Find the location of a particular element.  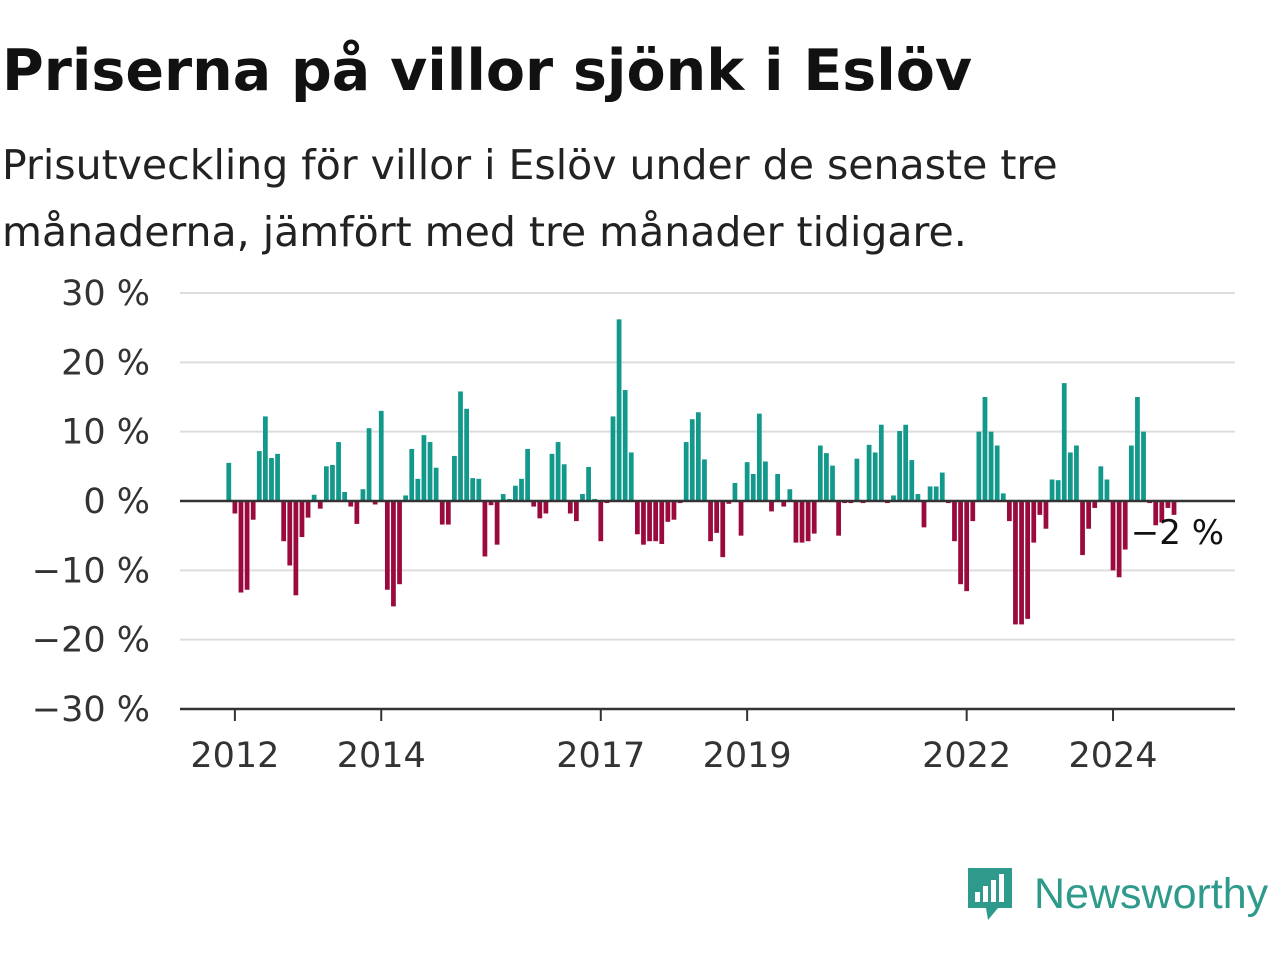

newsworthy-brand: Newsworthy is located at coordinates (1116, 894).